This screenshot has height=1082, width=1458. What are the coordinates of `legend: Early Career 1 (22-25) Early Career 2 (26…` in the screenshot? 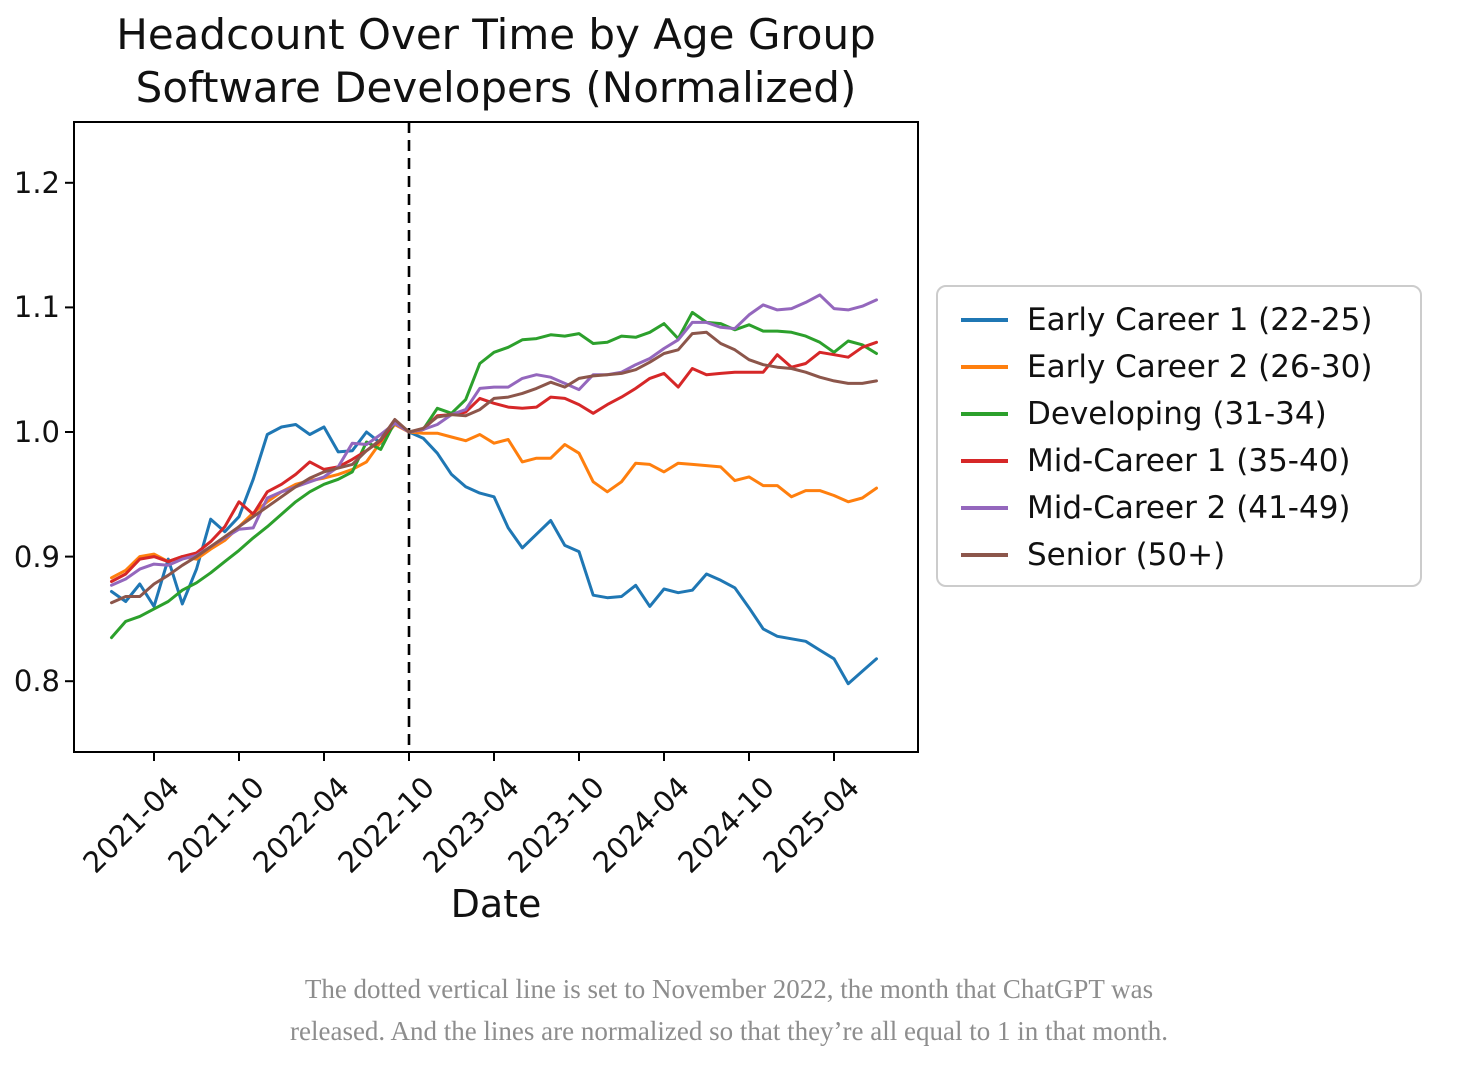 It's located at (1179, 436).